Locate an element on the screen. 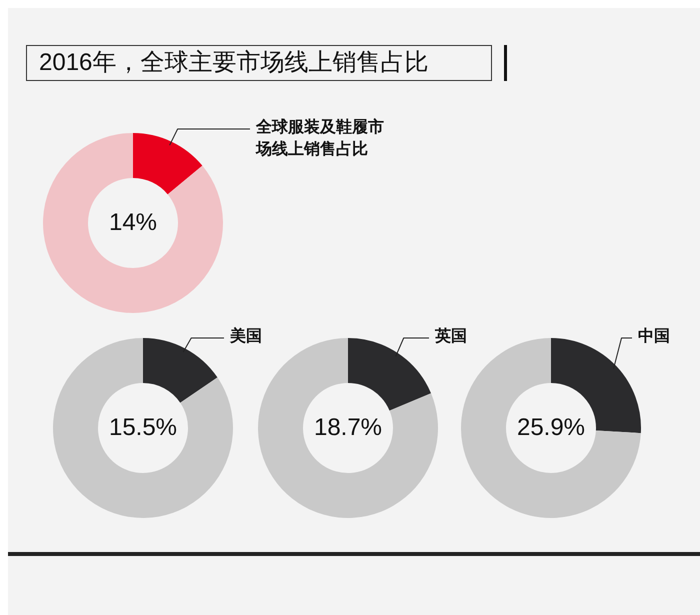 The width and height of the screenshot is (700, 615). data-label: 14% is located at coordinates (133, 223).